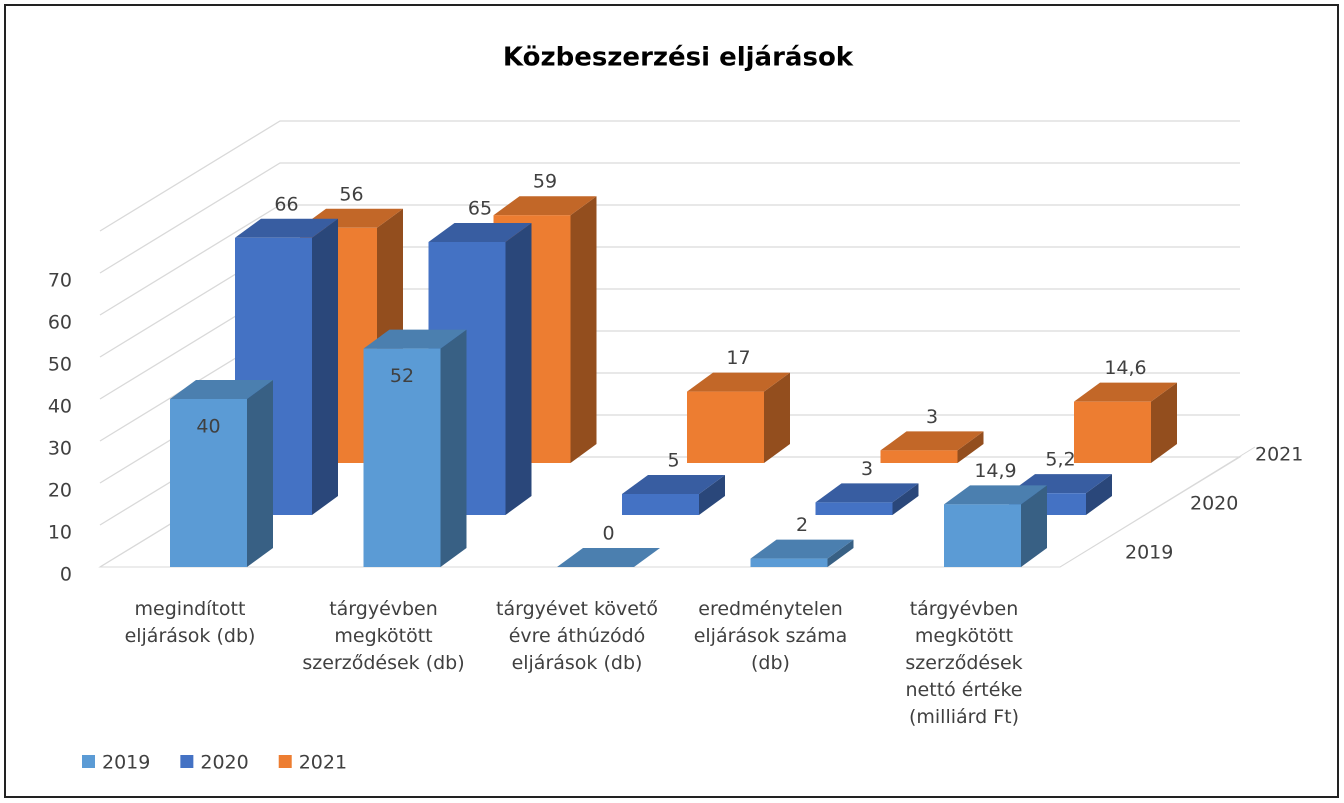 This screenshot has width=1344, height=803. What do you see at coordinates (1279, 455) in the screenshot?
I see `depth-label: 2021` at bounding box center [1279, 455].